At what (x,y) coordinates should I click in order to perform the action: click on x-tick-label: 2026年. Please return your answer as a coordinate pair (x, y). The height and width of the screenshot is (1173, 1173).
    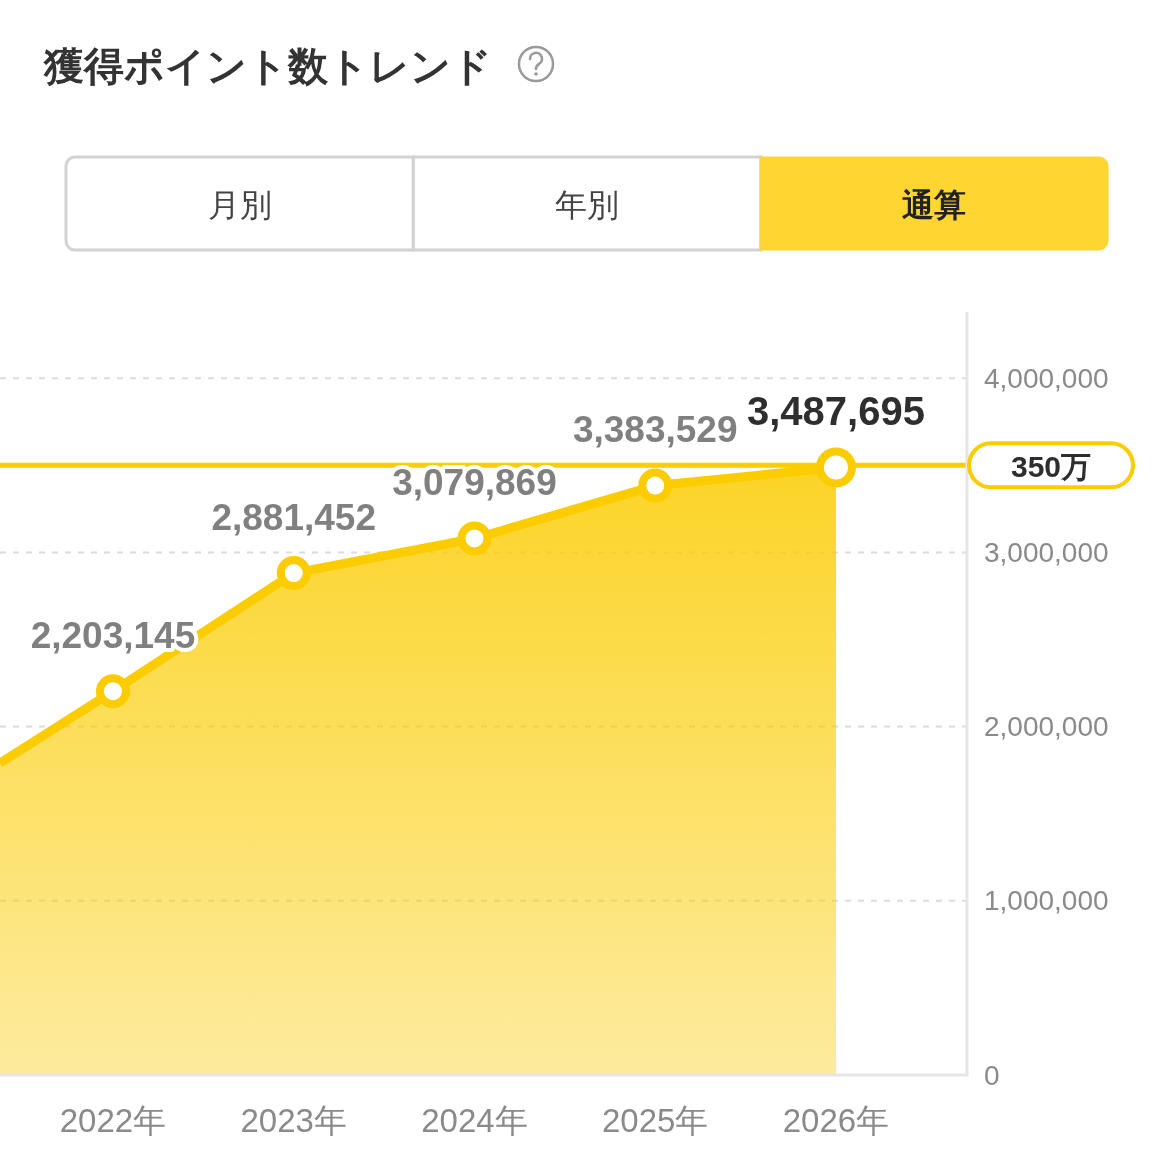
    Looking at the image, I should click on (836, 1120).